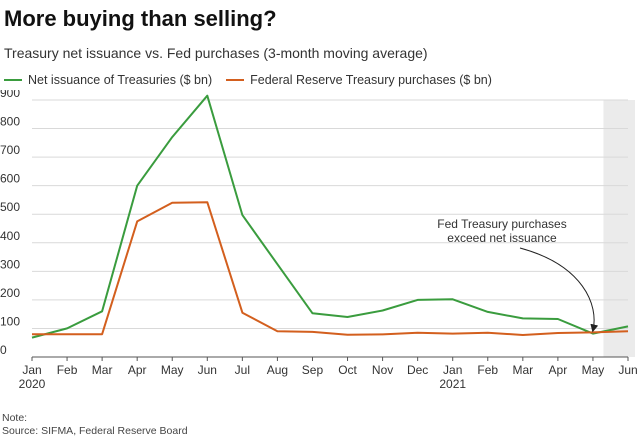  Describe the element at coordinates (140, 18) in the screenshot. I see `chart-title: More buying than selling?` at that location.